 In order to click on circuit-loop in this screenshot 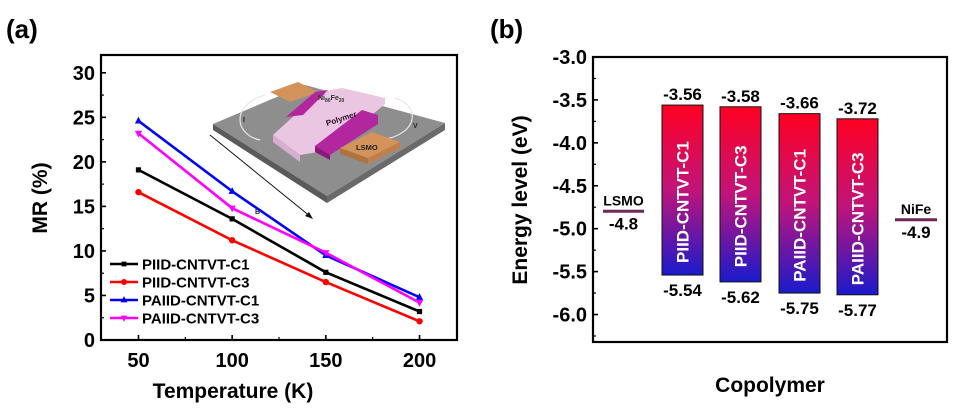, I will do `click(326, 117)`.